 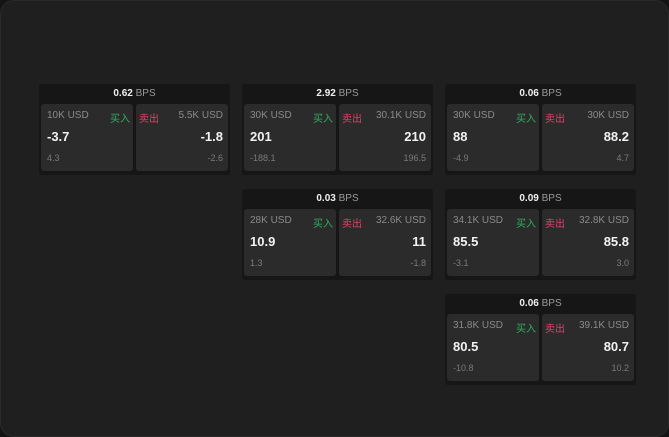 What do you see at coordinates (540, 199) in the screenshot?
I see `spread-header: 0.09 BPS` at bounding box center [540, 199].